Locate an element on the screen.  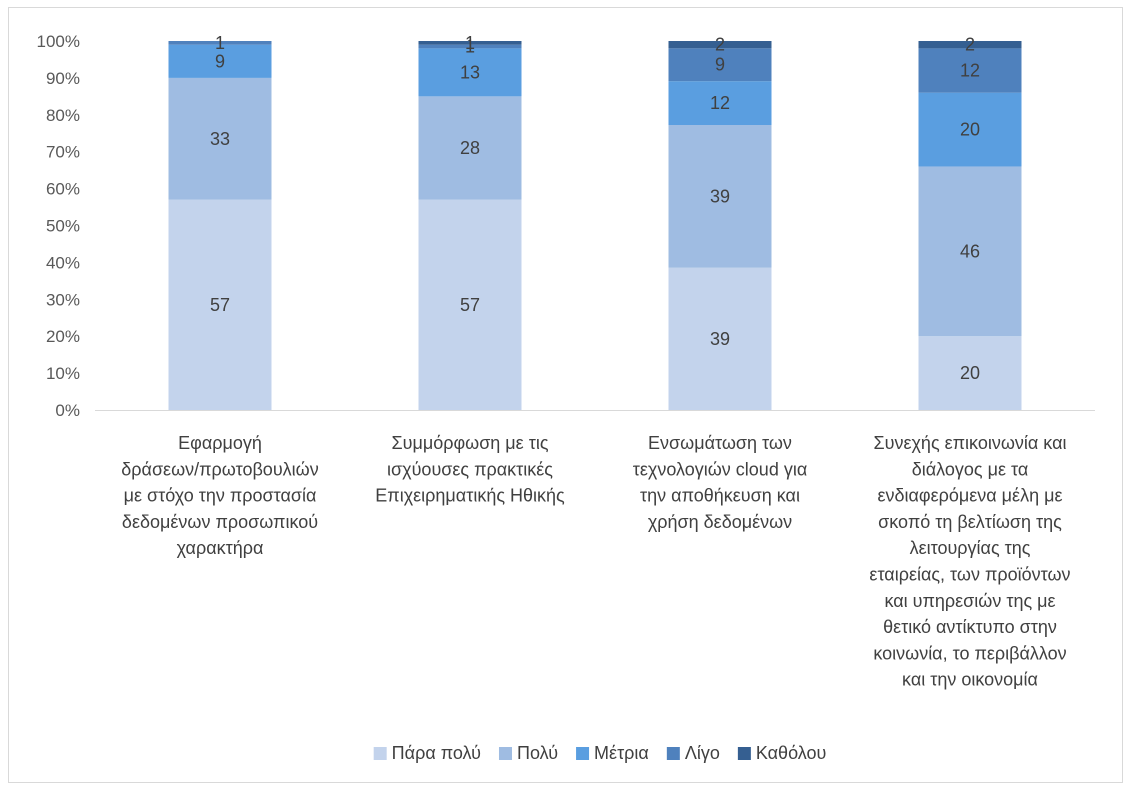
y-tick-label: 90% is located at coordinates (63, 78).